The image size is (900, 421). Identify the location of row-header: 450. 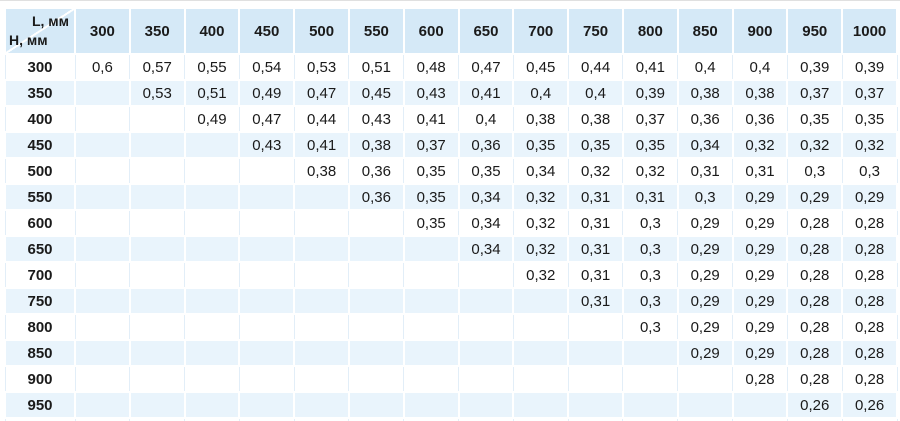
(40, 145).